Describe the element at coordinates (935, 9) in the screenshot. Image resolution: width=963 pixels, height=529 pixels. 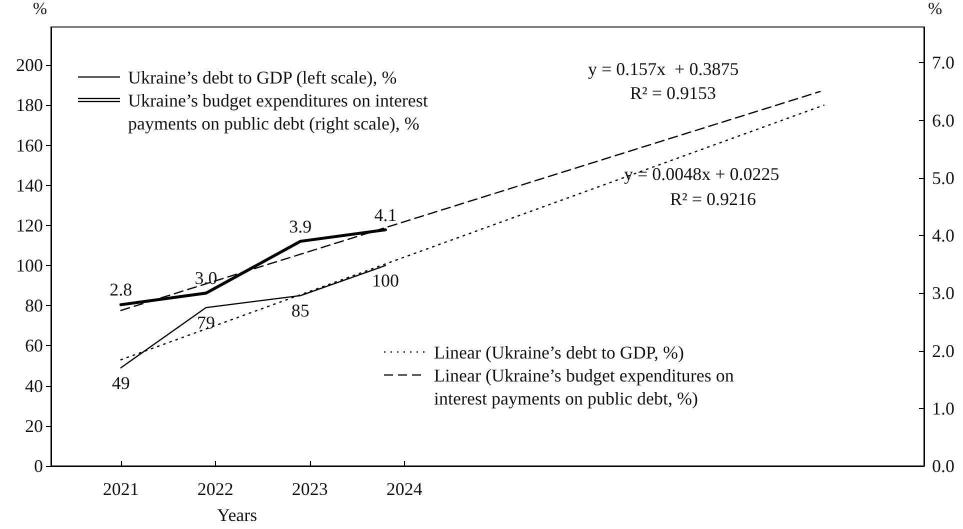
I see `y2-axis-title: %` at that location.